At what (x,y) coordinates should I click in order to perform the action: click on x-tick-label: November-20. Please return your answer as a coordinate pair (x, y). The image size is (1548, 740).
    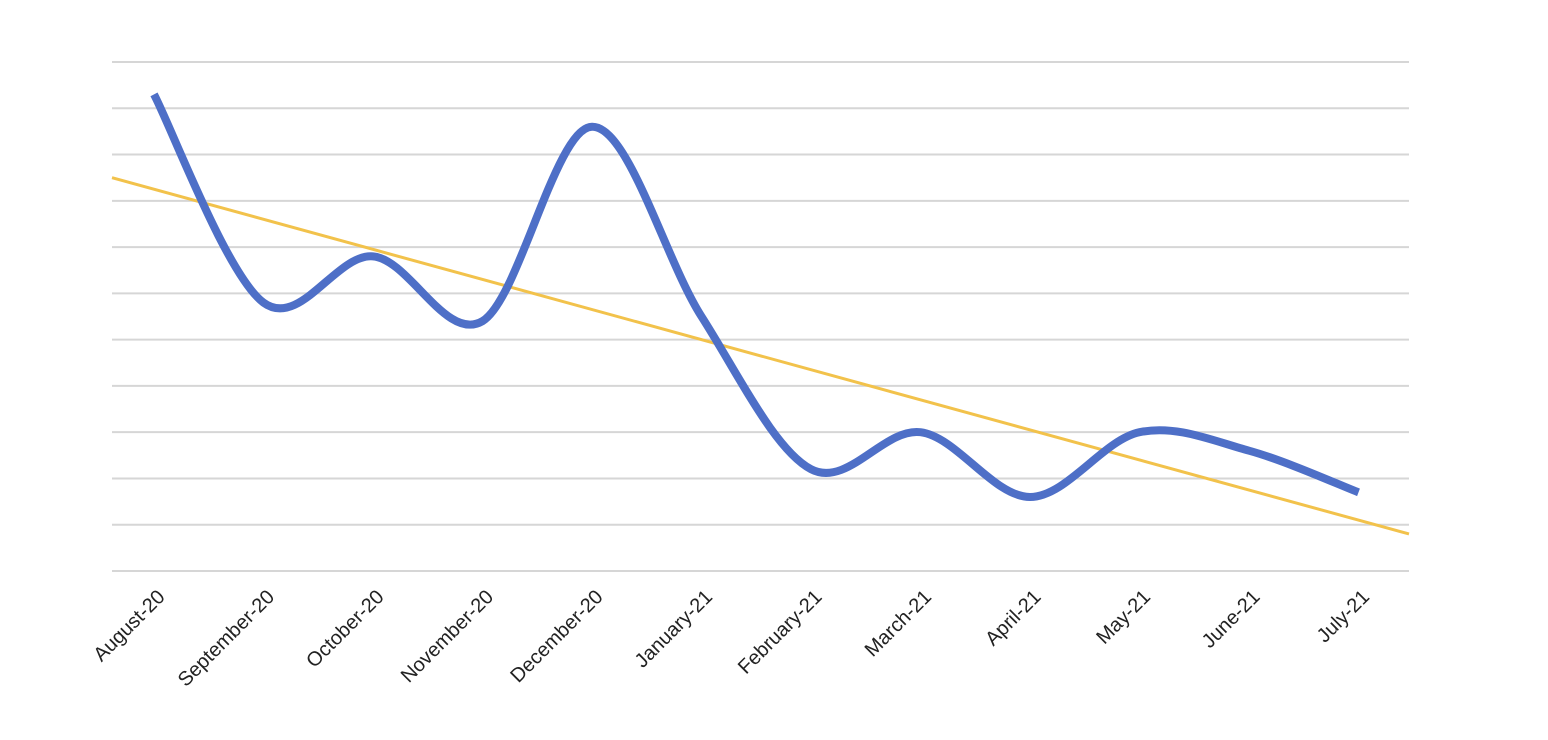
    Looking at the image, I should click on (447, 636).